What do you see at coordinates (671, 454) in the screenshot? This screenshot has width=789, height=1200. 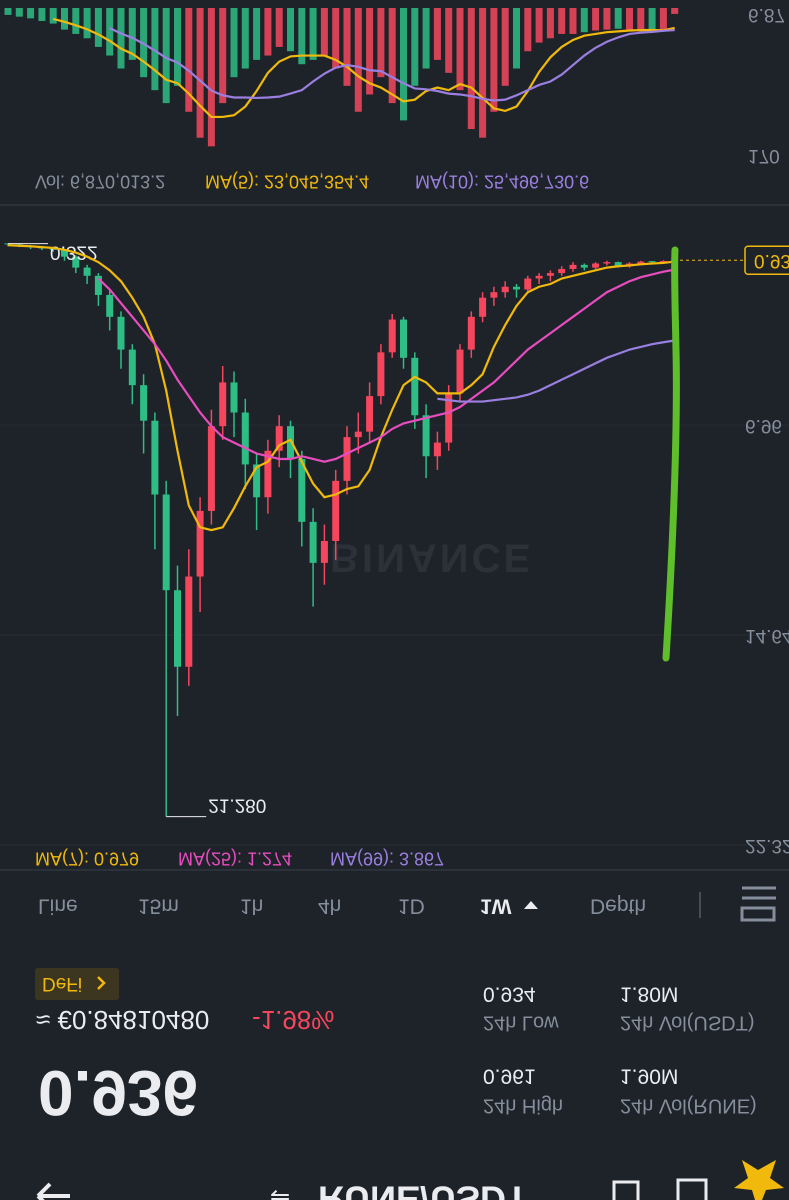 I see `hand-drawn-annotation` at bounding box center [671, 454].